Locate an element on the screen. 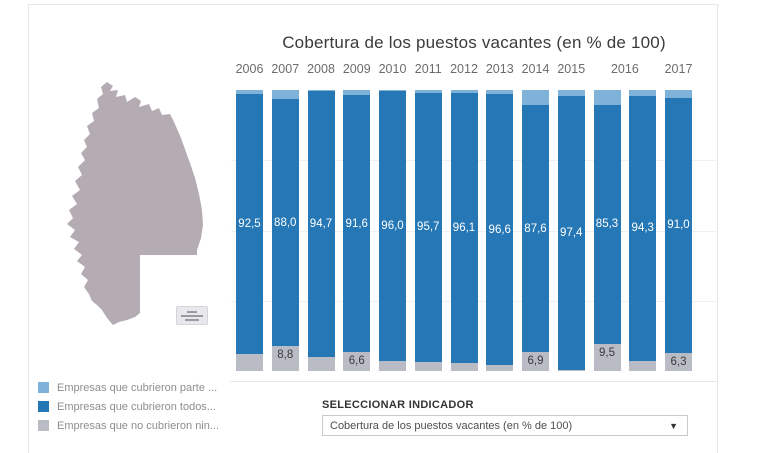 Image resolution: width=760 pixels, height=453 pixels. bar-value-label: 88,0 is located at coordinates (285, 222).